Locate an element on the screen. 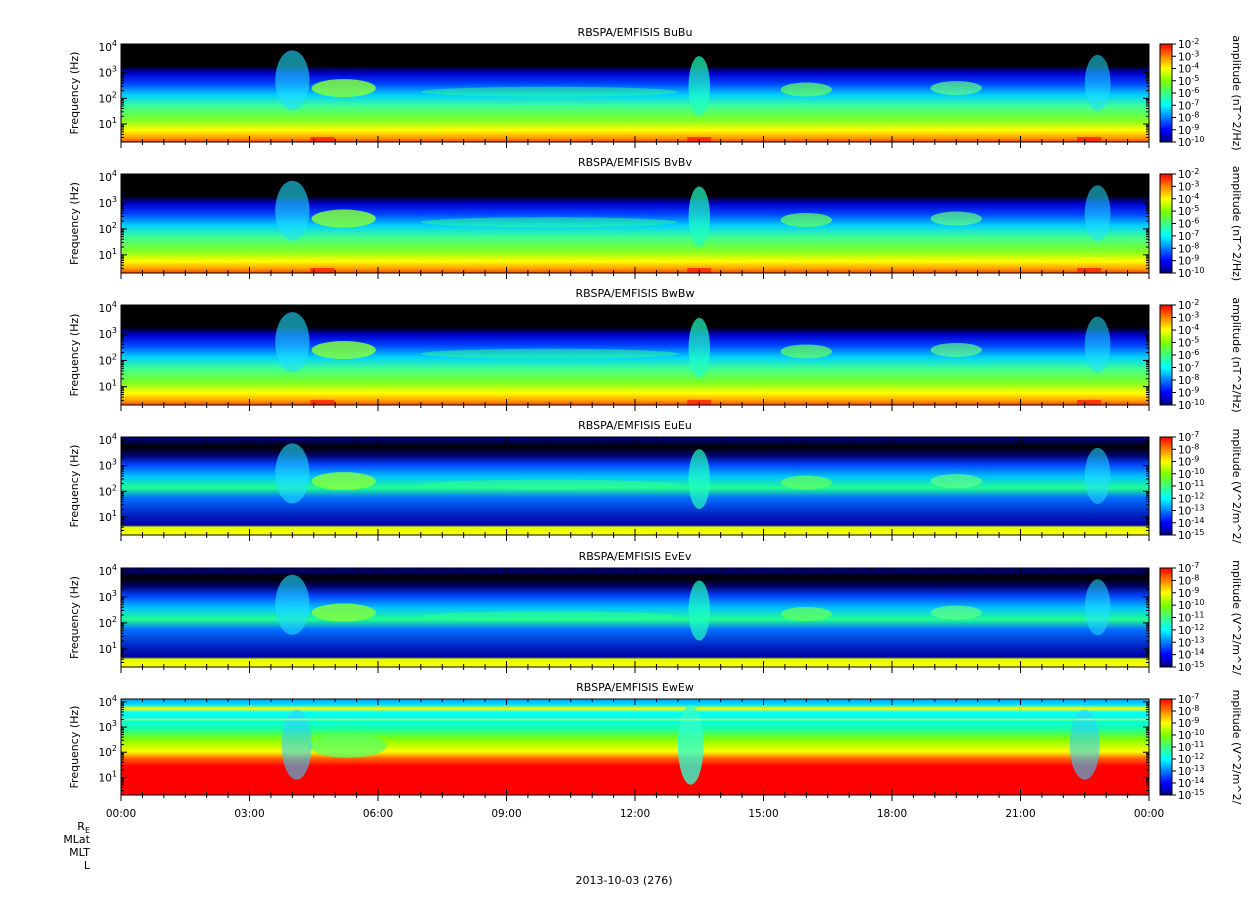 This screenshot has height=899, width=1248. ephem-mlat-label: MLat is located at coordinates (76, 839).